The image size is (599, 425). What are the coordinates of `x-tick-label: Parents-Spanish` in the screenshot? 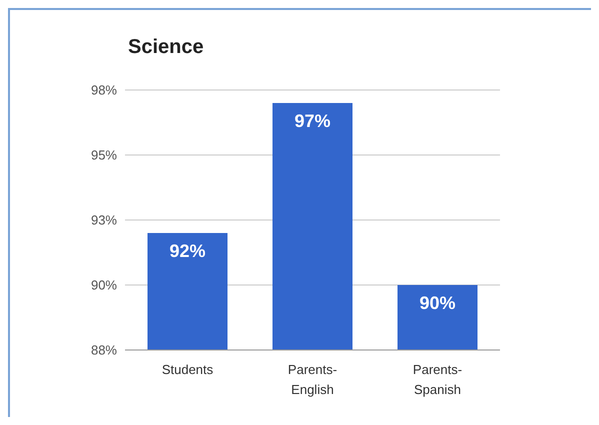 It's located at (437, 379).